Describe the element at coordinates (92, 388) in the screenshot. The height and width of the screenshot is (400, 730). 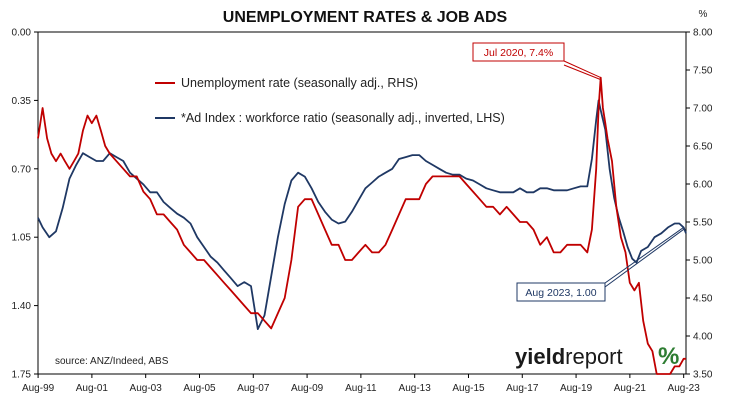
I see `x-tick-label: Aug-01` at that location.